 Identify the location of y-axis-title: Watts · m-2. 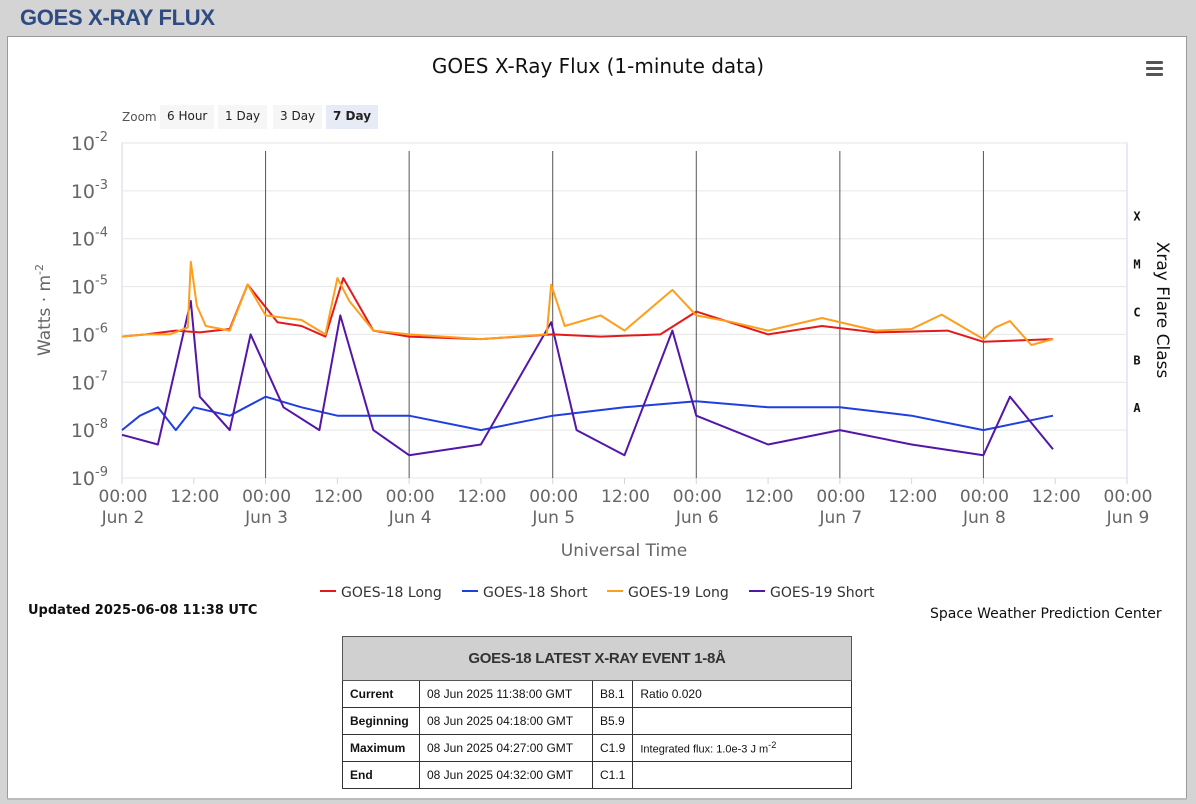
(44, 310).